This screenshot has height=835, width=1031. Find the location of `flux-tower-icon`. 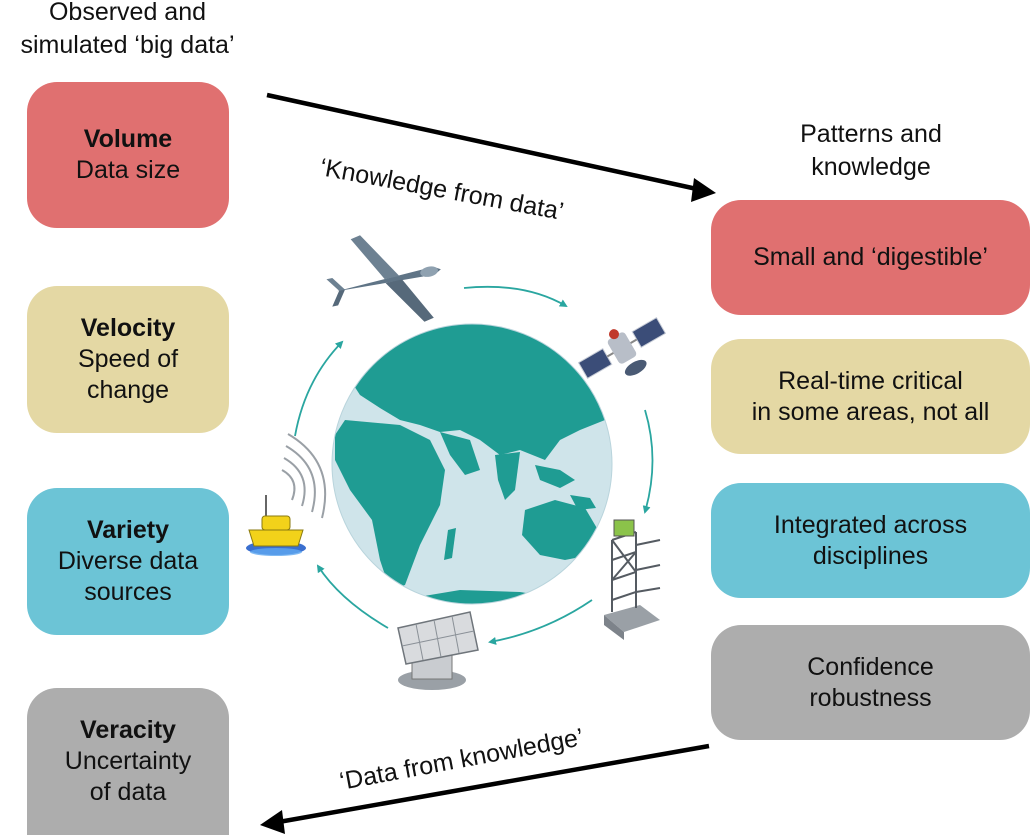

flux-tower-icon is located at coordinates (632, 579).